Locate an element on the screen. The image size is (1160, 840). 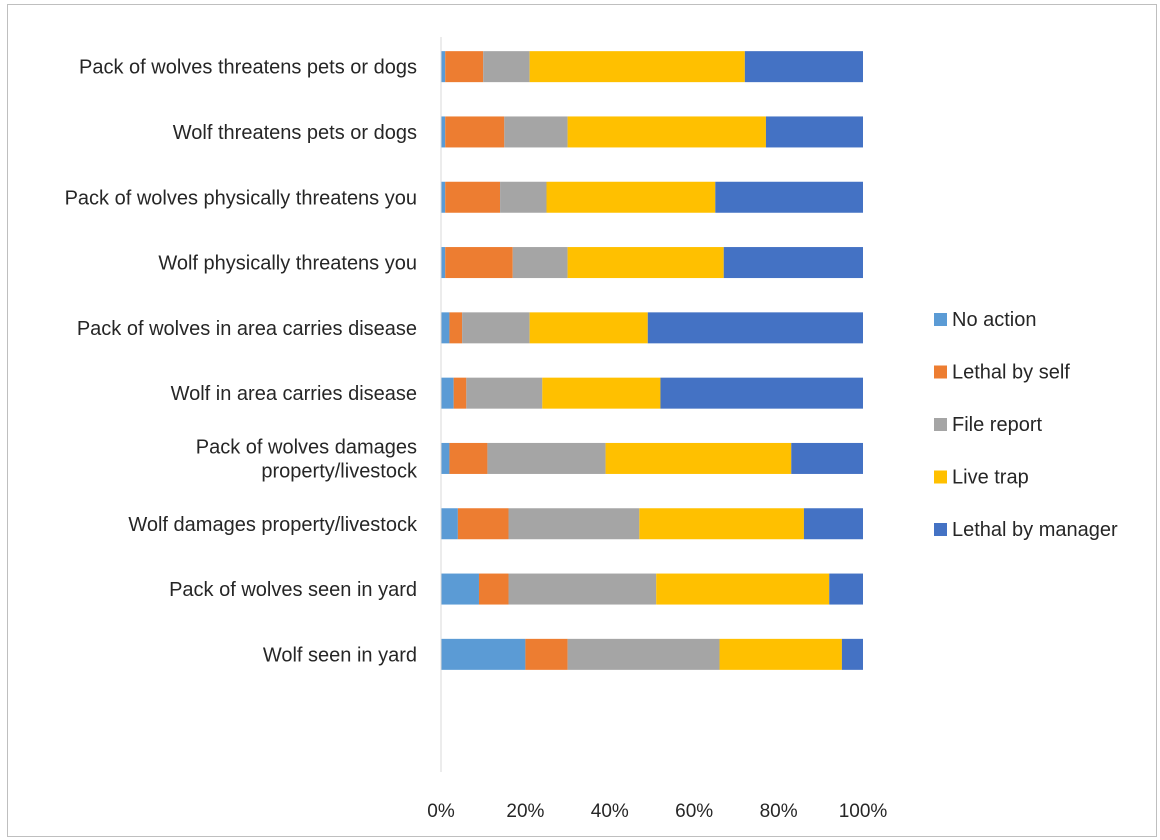
x-tick-label: 80% is located at coordinates (779, 811).